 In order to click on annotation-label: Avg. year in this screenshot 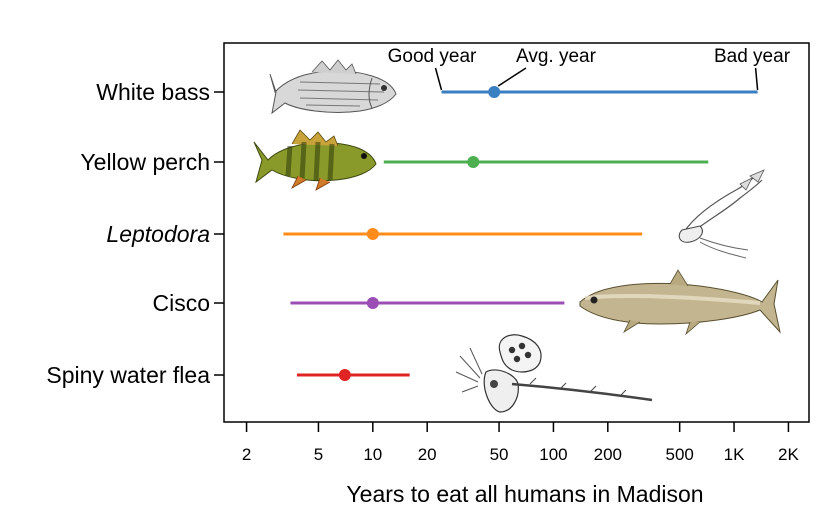, I will do `click(556, 56)`.